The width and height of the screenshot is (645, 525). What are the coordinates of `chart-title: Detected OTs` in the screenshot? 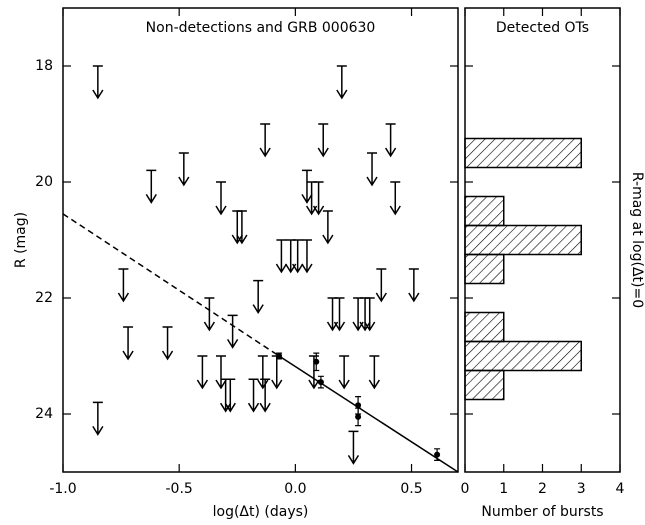 It's located at (542, 28).